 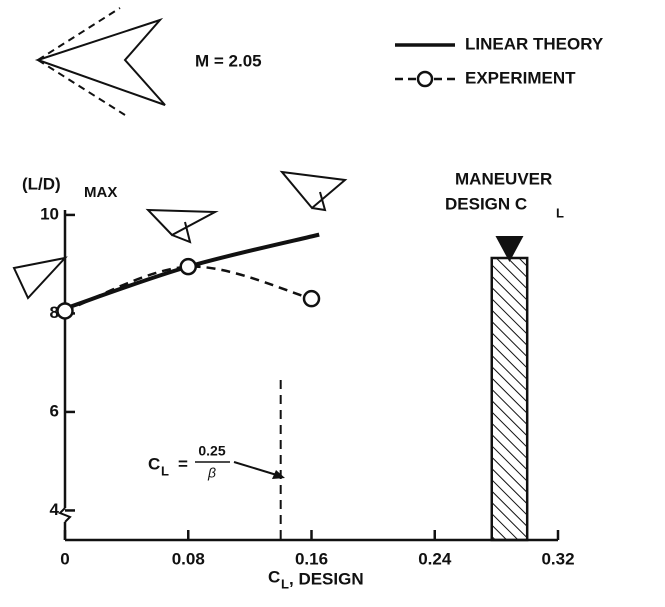 What do you see at coordinates (188, 558) in the screenshot?
I see `x-tick-label: 0.08` at bounding box center [188, 558].